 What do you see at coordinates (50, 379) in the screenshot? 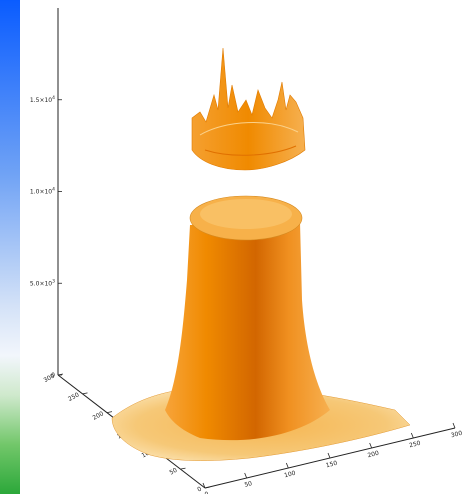
I see `y-tick-label: 300` at bounding box center [50, 379].